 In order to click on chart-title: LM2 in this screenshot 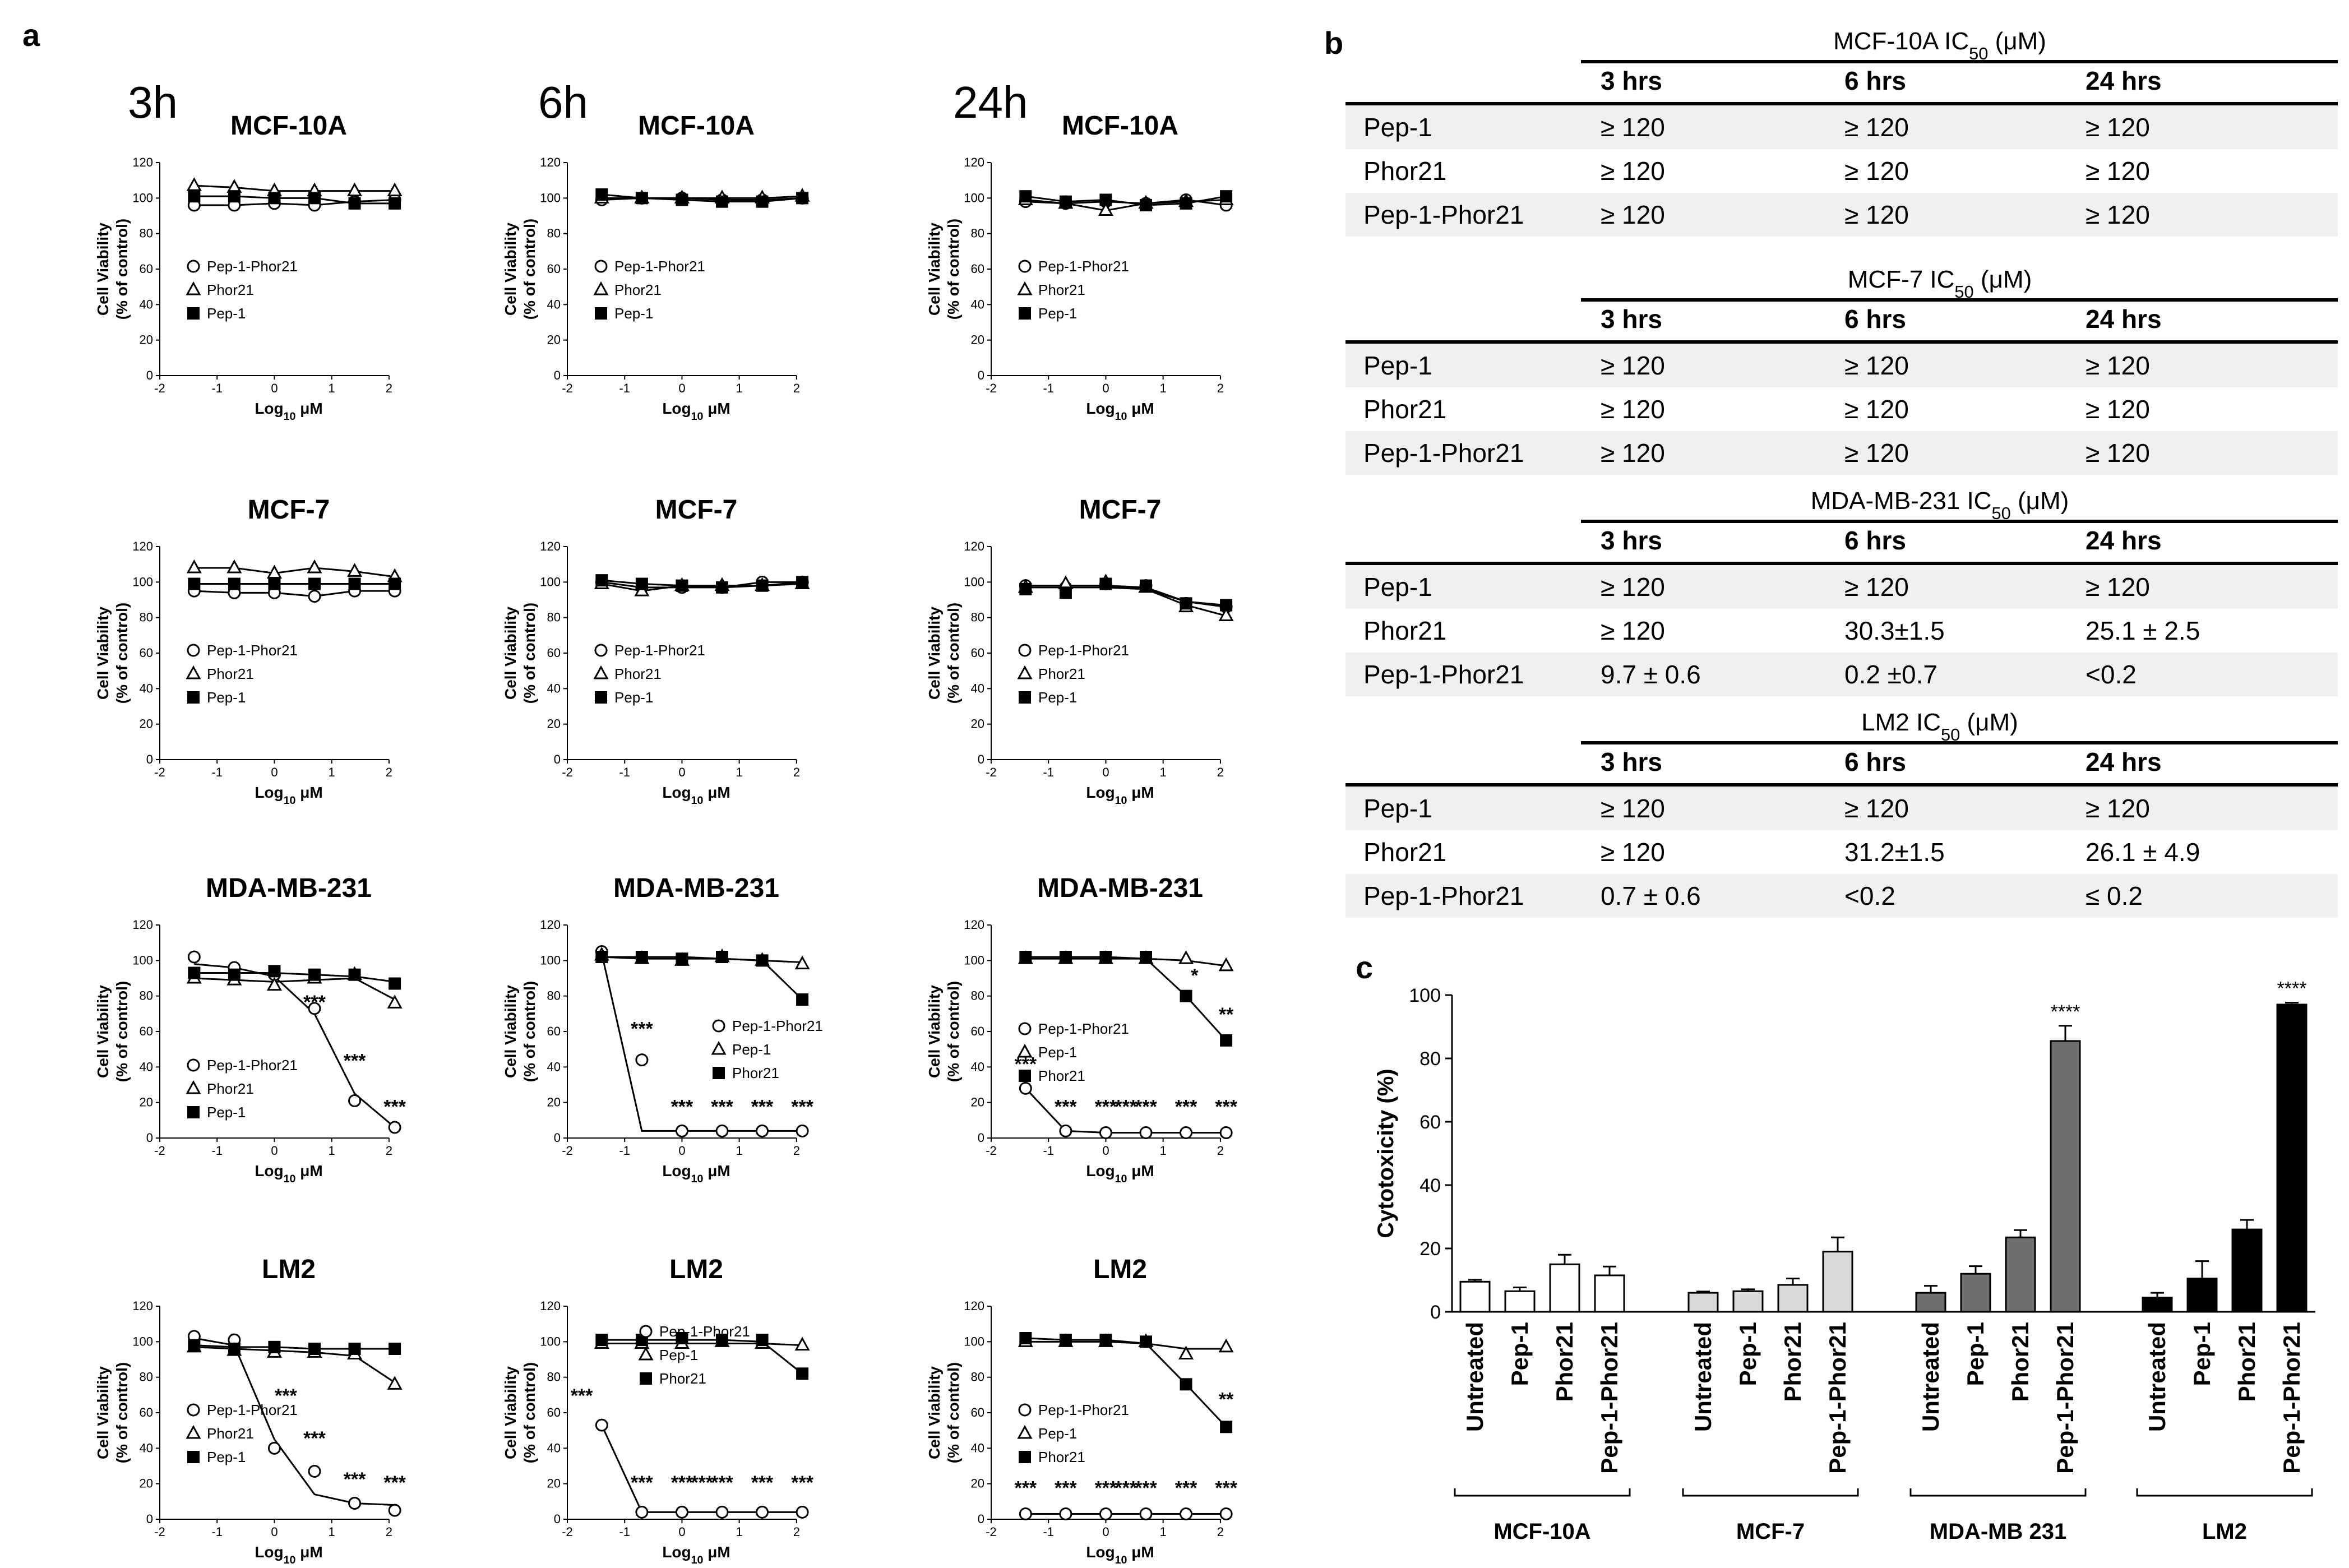, I will do `click(696, 1270)`.